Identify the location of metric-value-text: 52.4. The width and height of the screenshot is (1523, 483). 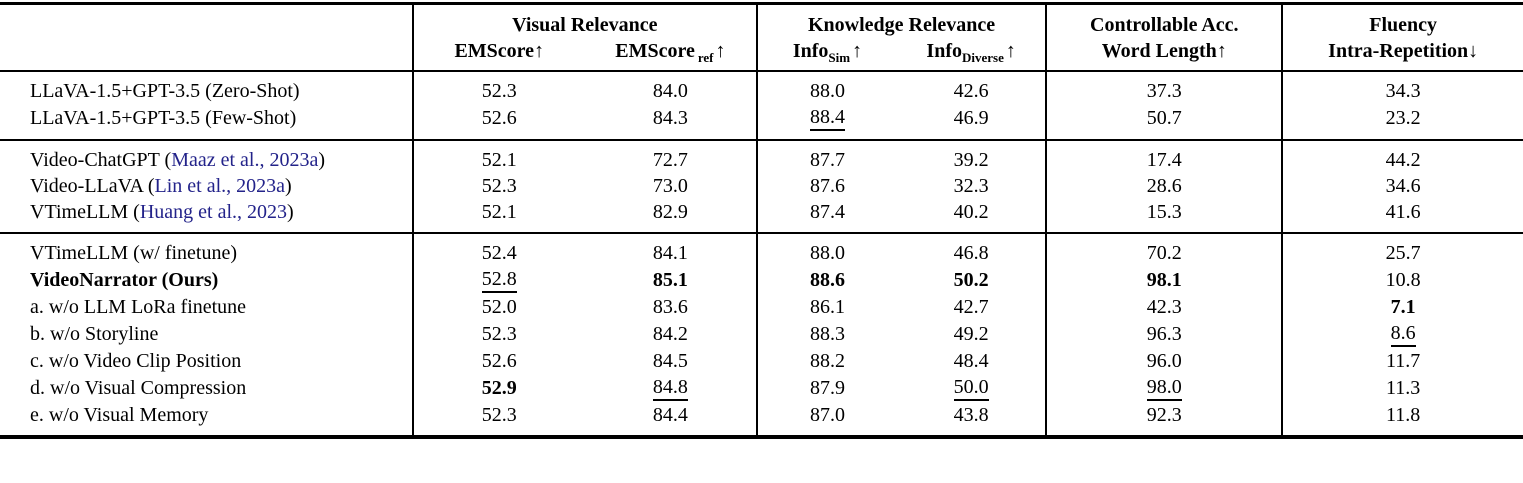
(499, 253).